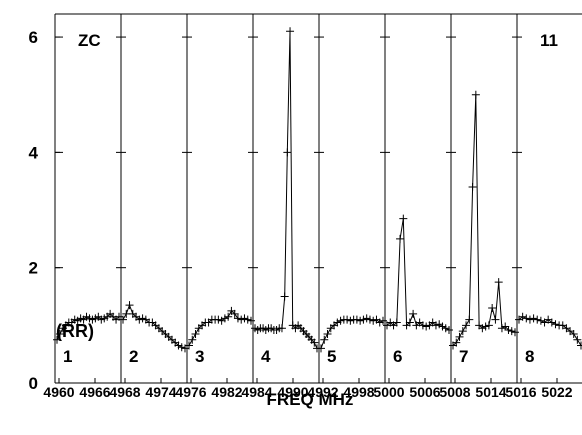  What do you see at coordinates (463, 356) in the screenshot?
I see `panel-number-7: 7` at bounding box center [463, 356].